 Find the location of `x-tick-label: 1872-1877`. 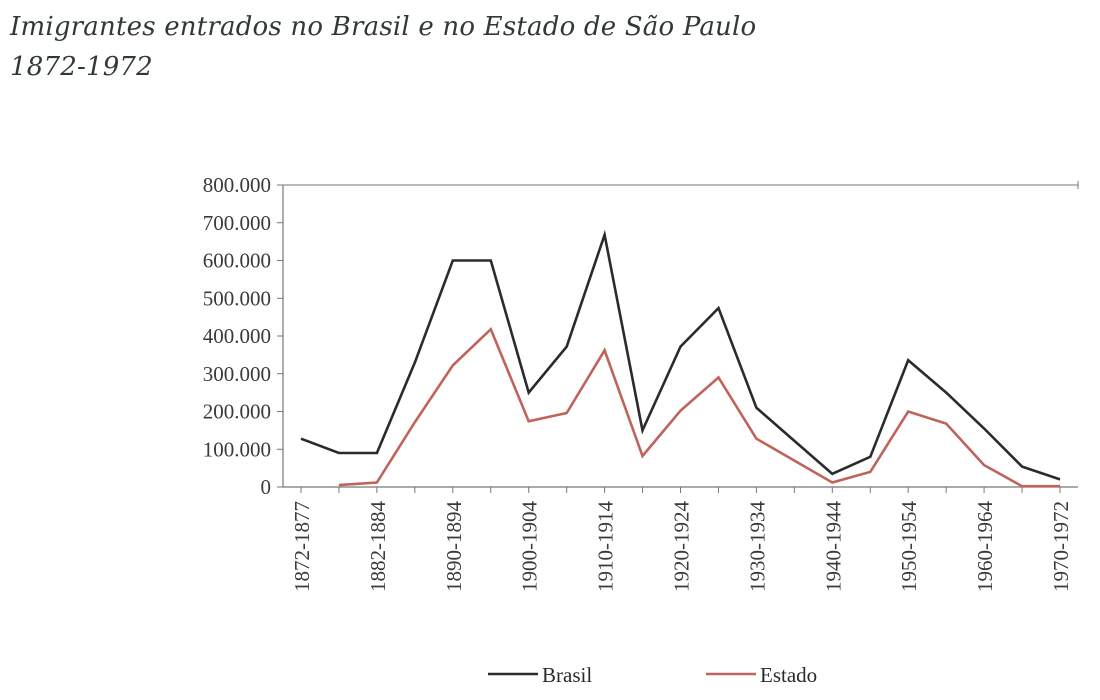

x-tick-label: 1872-1877 is located at coordinates (302, 546).